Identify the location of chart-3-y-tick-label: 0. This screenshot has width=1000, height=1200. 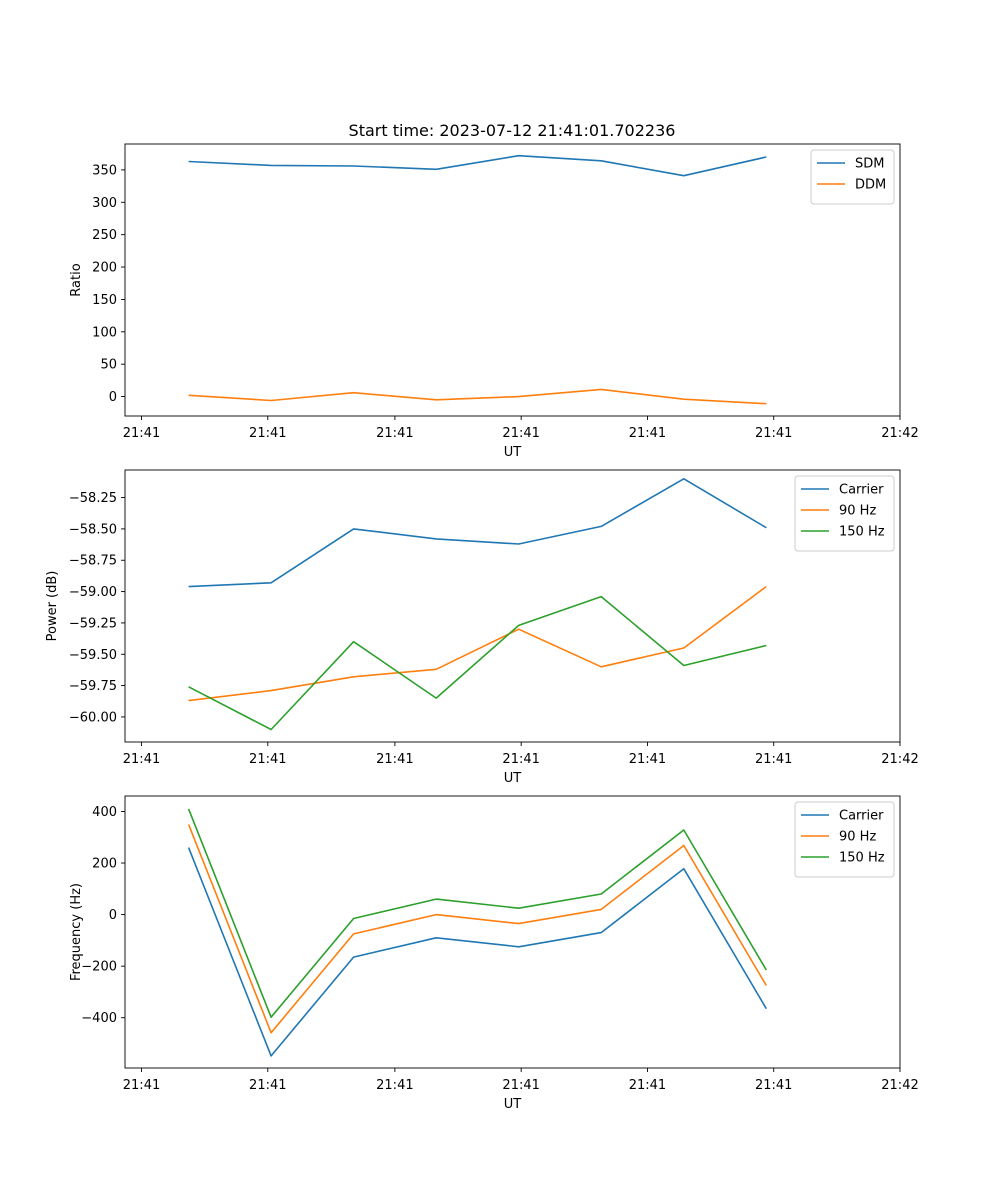
(113, 915).